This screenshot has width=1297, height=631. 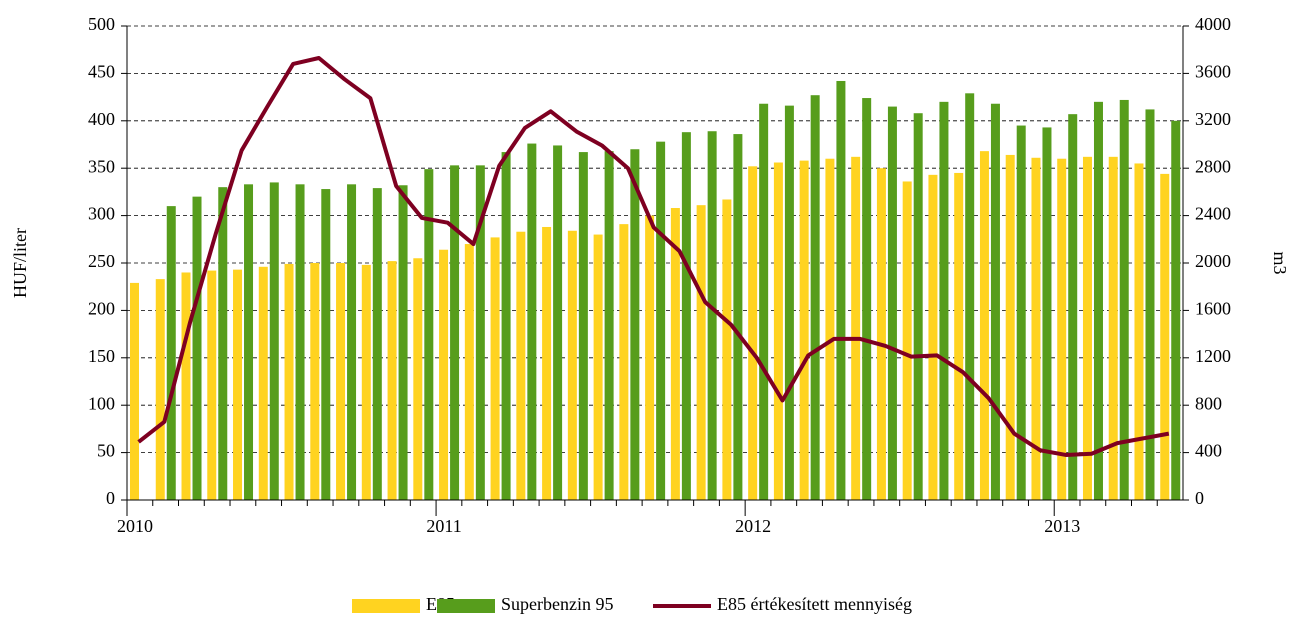 What do you see at coordinates (1213, 119) in the screenshot?
I see `y2-tick-label: 3200` at bounding box center [1213, 119].